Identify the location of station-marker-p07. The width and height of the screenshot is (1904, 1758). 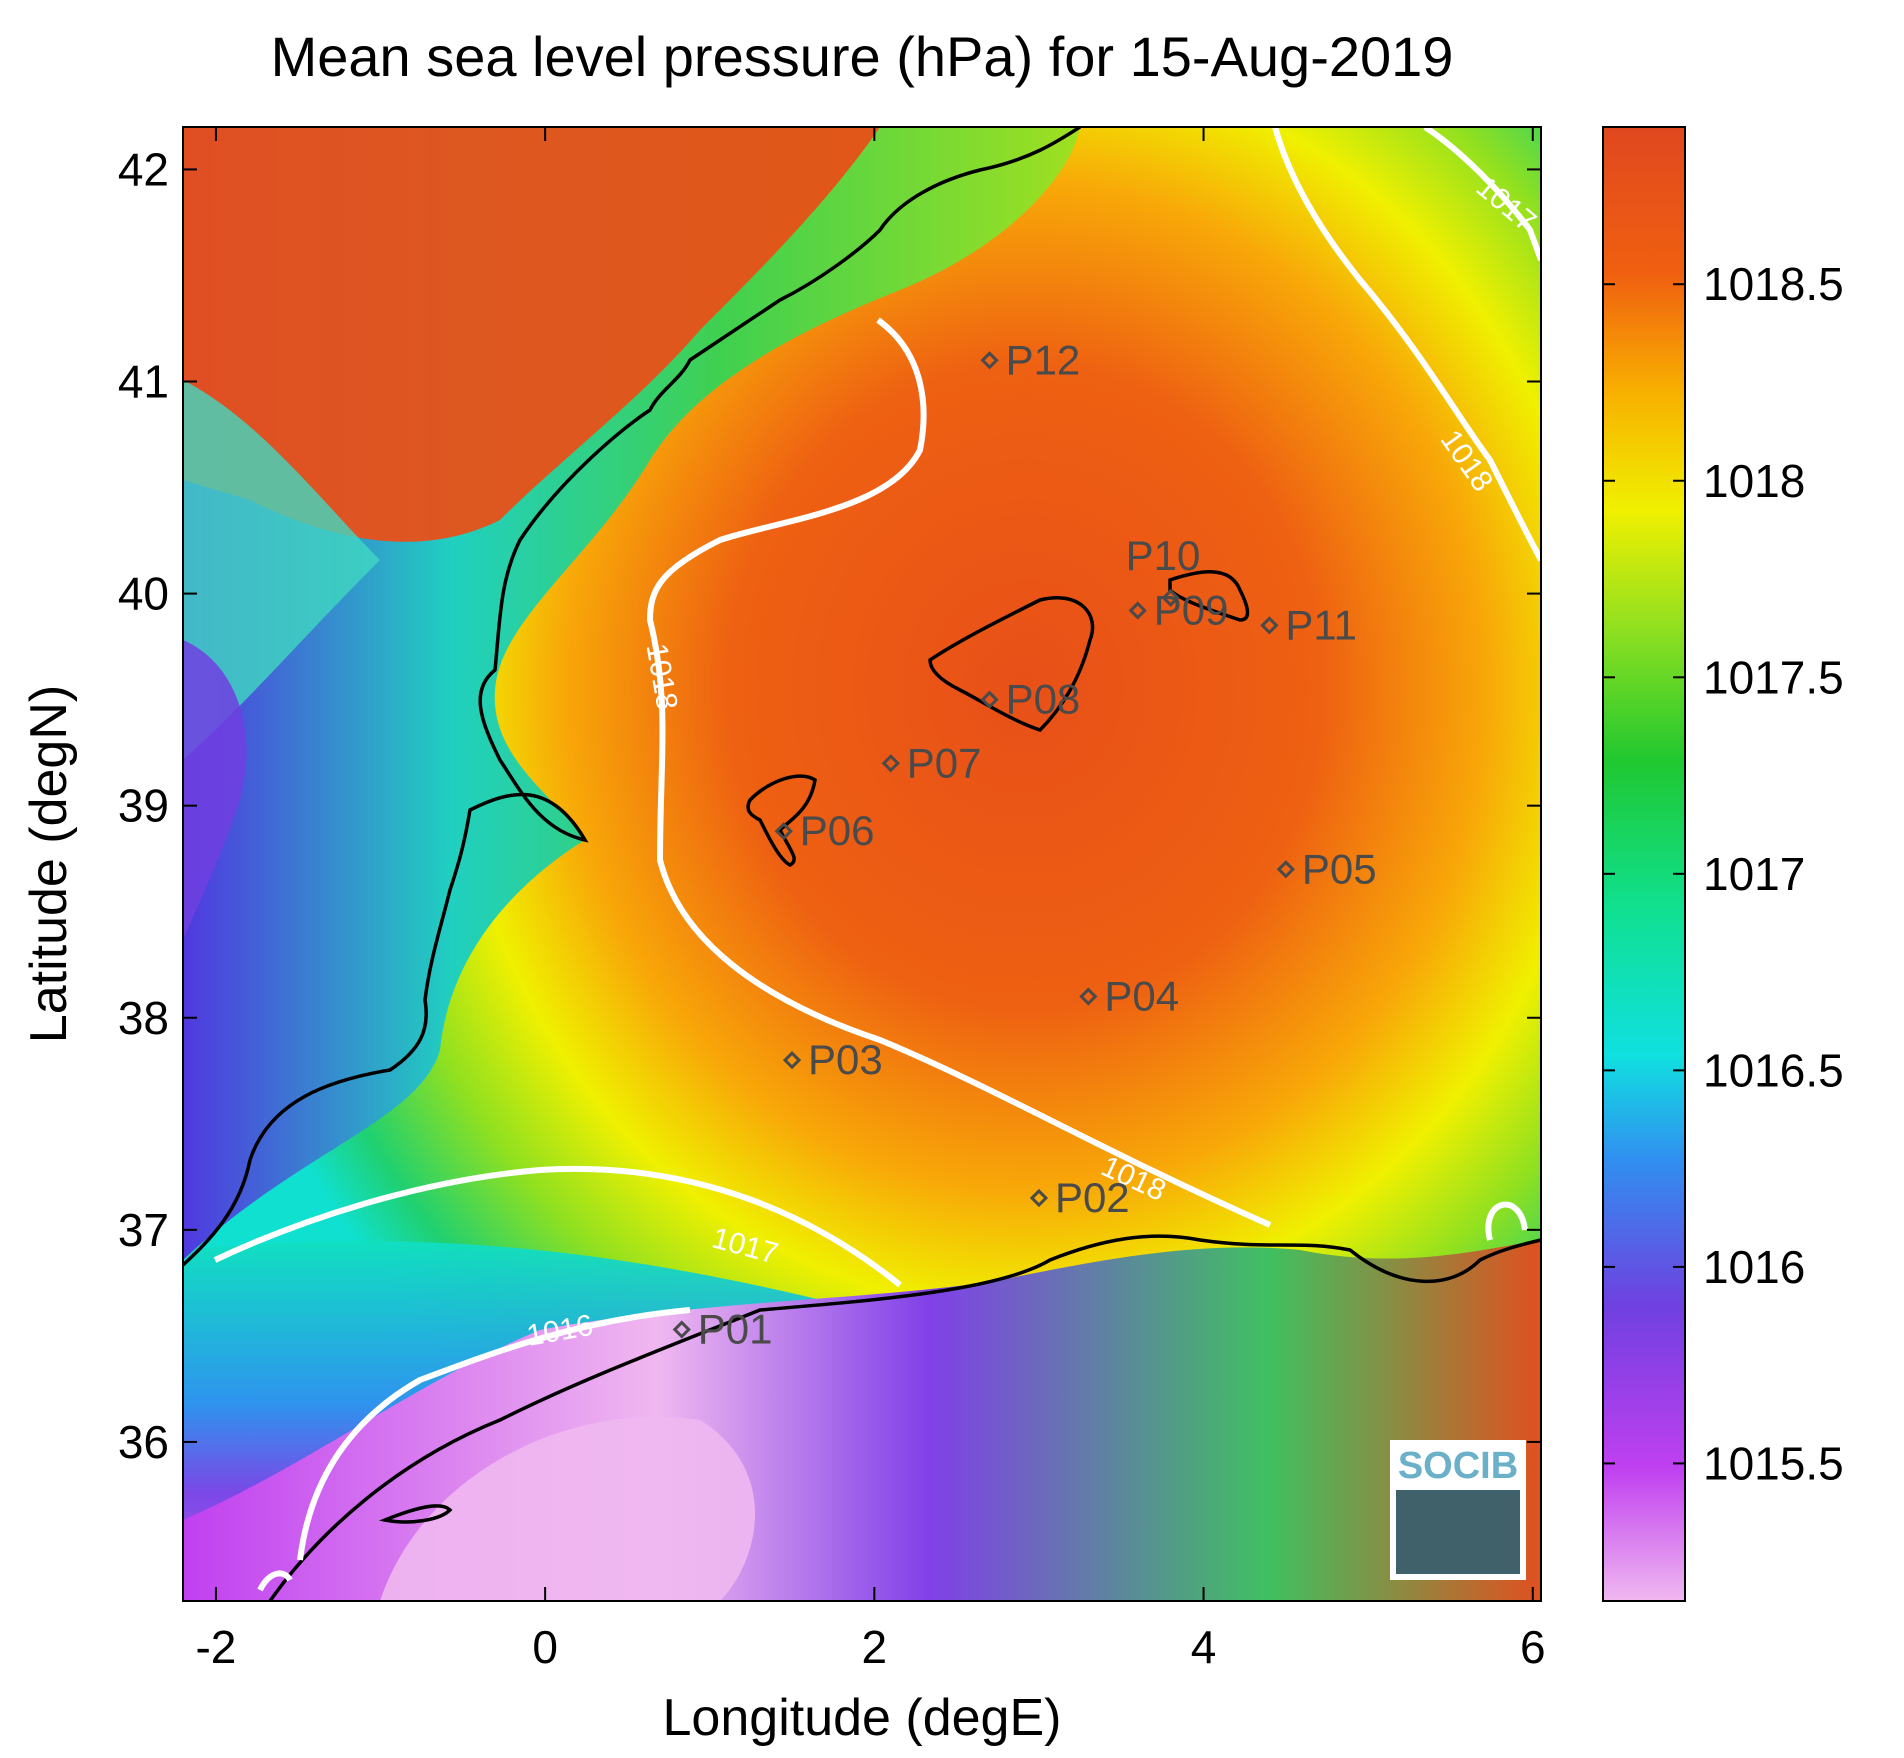
(890, 763).